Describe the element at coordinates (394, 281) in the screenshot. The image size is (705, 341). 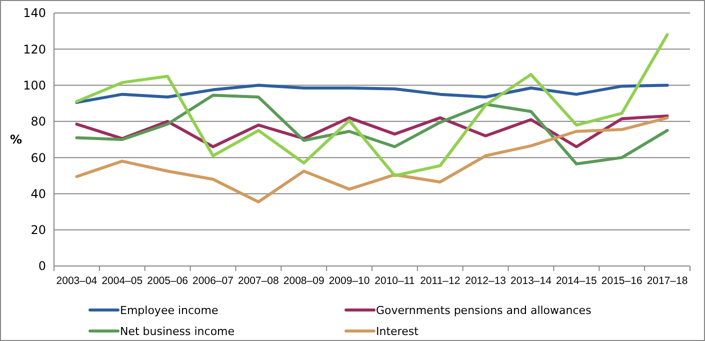
I see `x-tick-label: 2010–11` at that location.